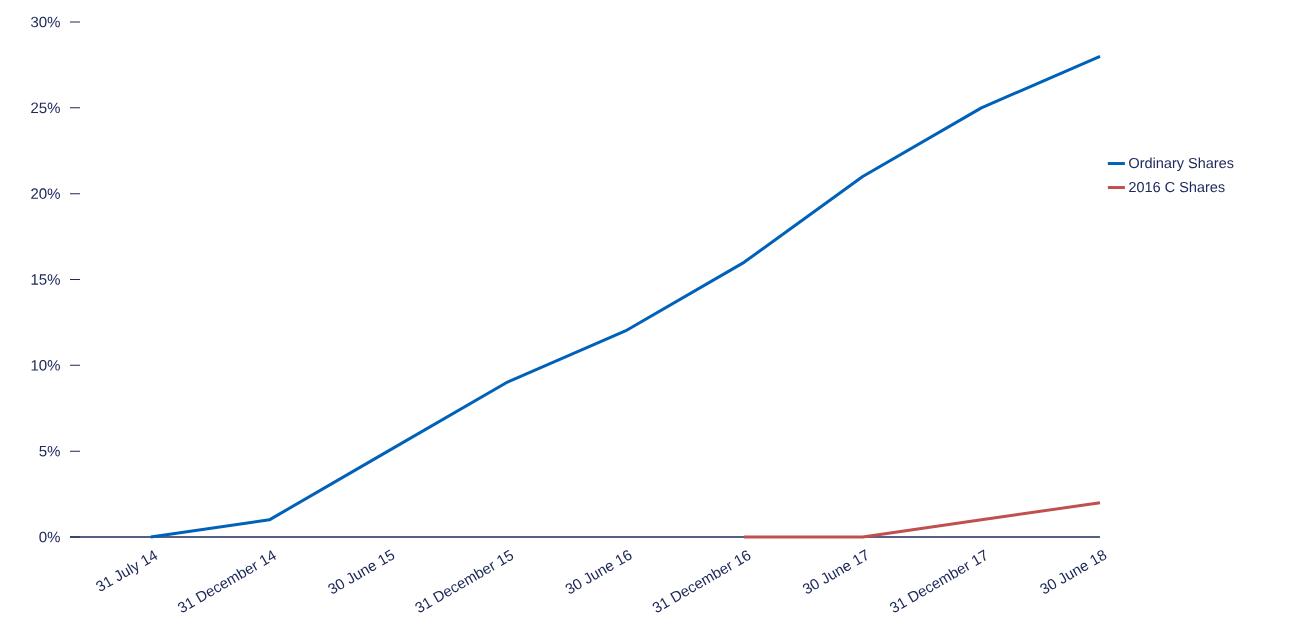 This screenshot has width=1296, height=643. I want to click on y-tick-label: 20%, so click(45, 193).